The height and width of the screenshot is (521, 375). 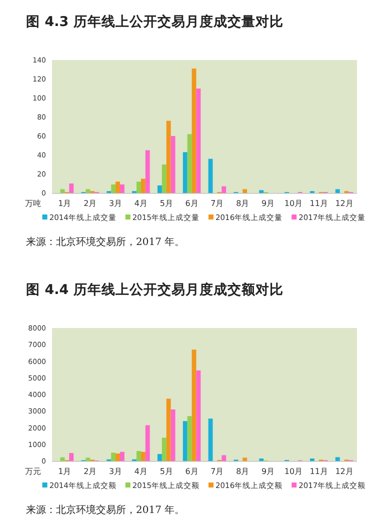 What do you see at coordinates (33, 203) in the screenshot?
I see `y-axis-title: 万吨` at bounding box center [33, 203].